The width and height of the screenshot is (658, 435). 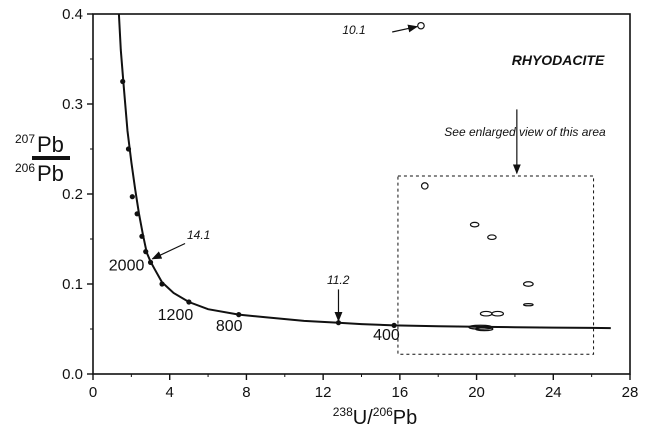 What do you see at coordinates (229, 326) in the screenshot?
I see `age-label: 800` at bounding box center [229, 326].